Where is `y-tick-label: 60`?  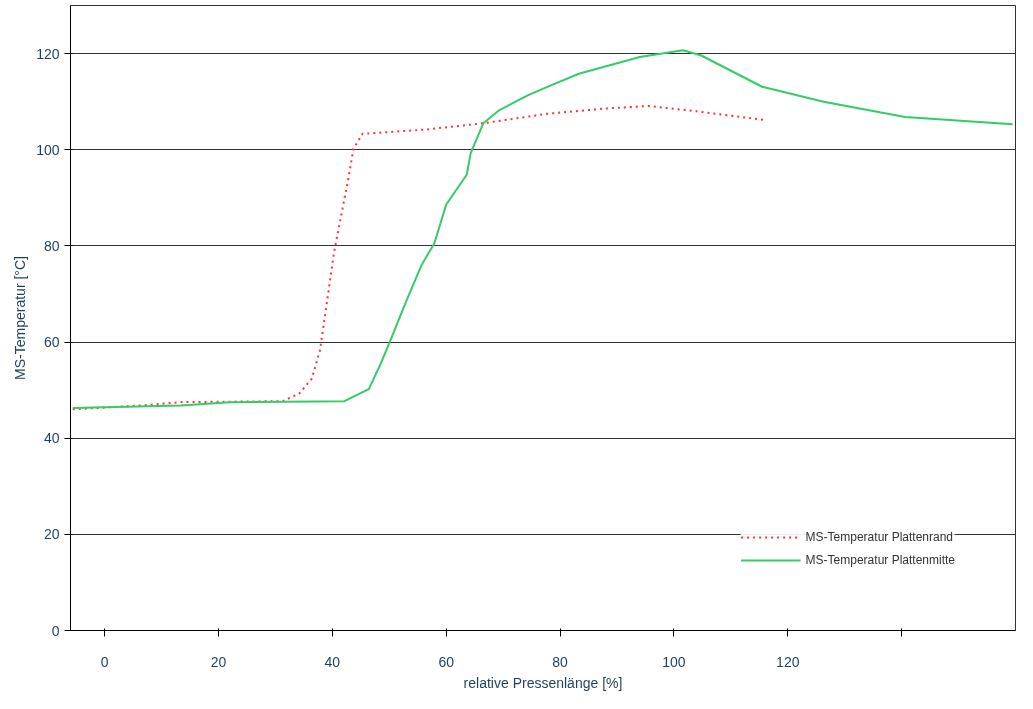
y-tick-label: 60 is located at coordinates (51, 342).